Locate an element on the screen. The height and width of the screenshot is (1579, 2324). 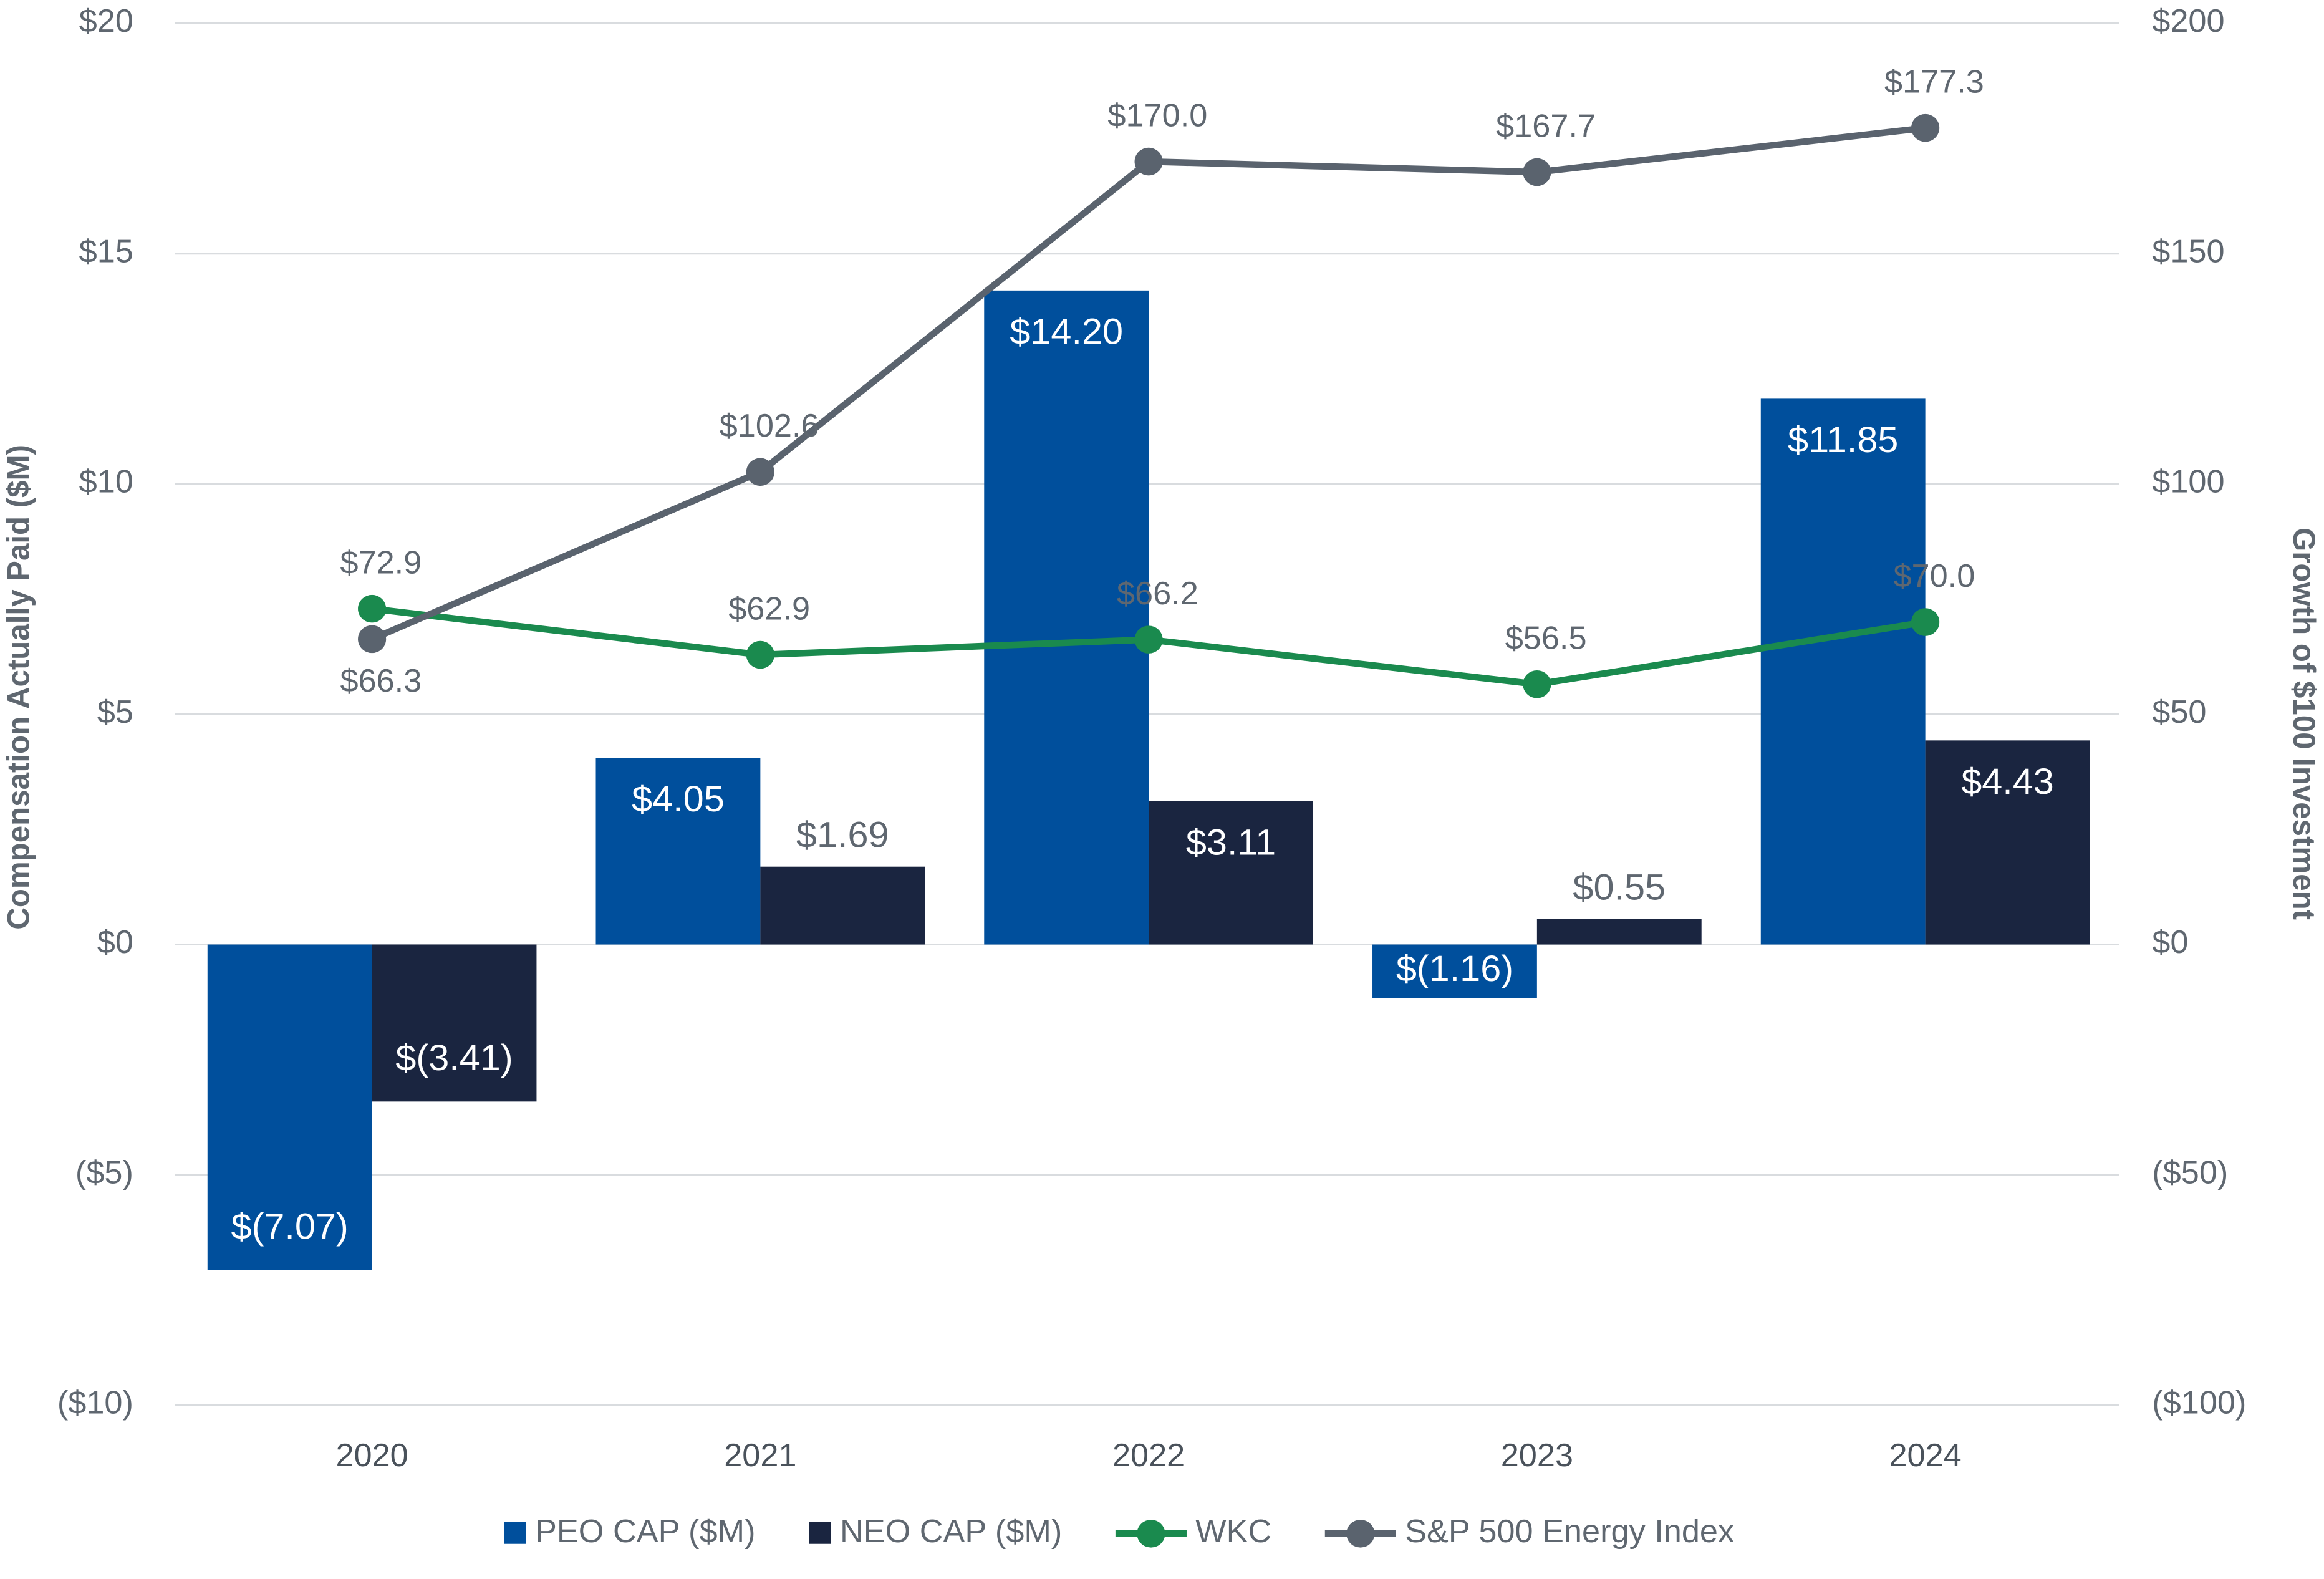
legend-item: S&P 500 Energy Index is located at coordinates (1529, 1532).